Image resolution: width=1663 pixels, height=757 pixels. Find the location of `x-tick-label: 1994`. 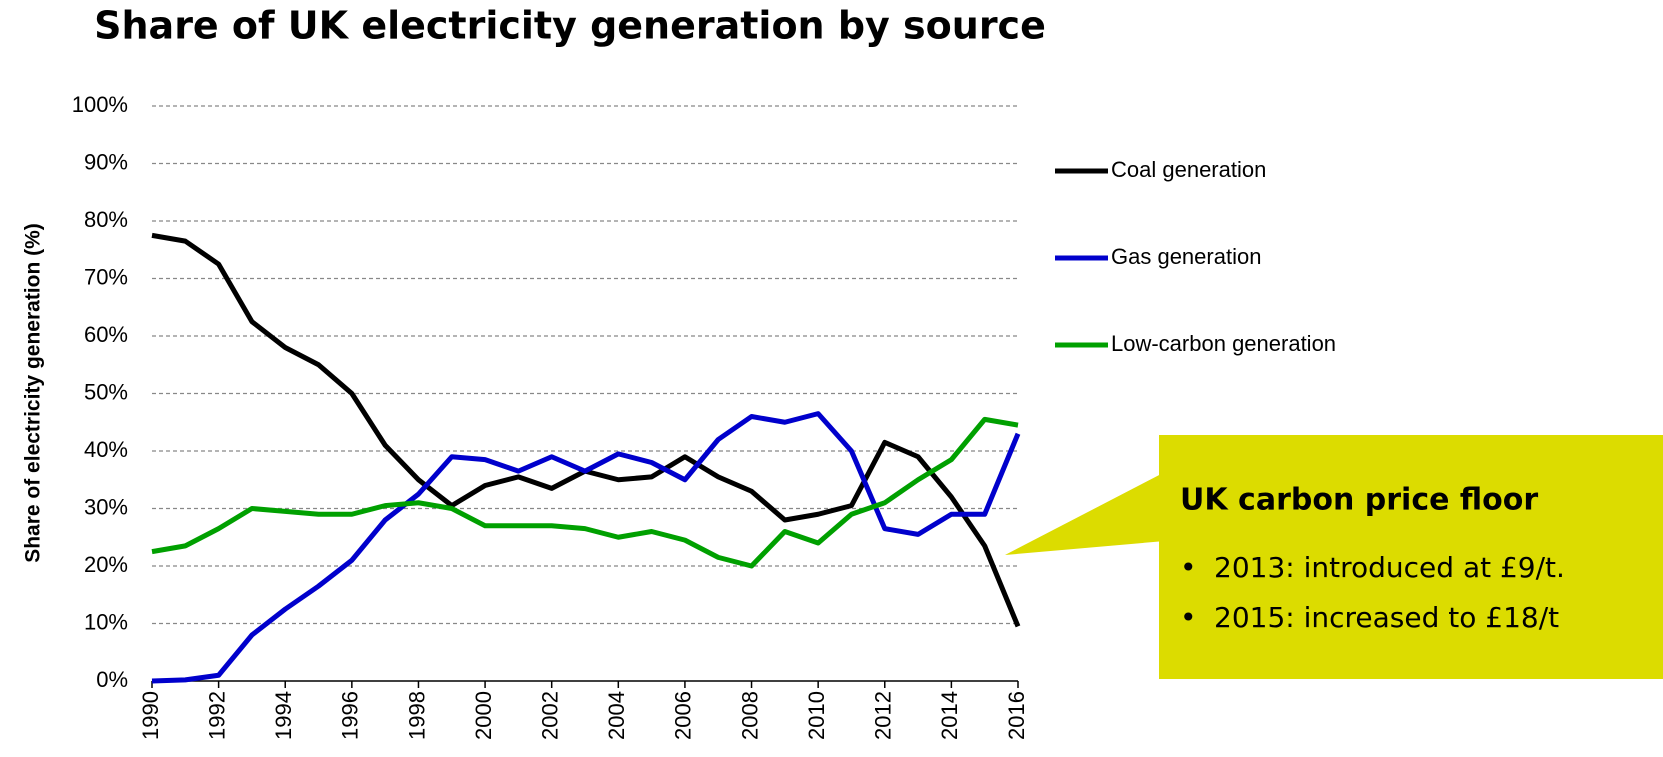

x-tick-label: 1994 is located at coordinates (283, 715).